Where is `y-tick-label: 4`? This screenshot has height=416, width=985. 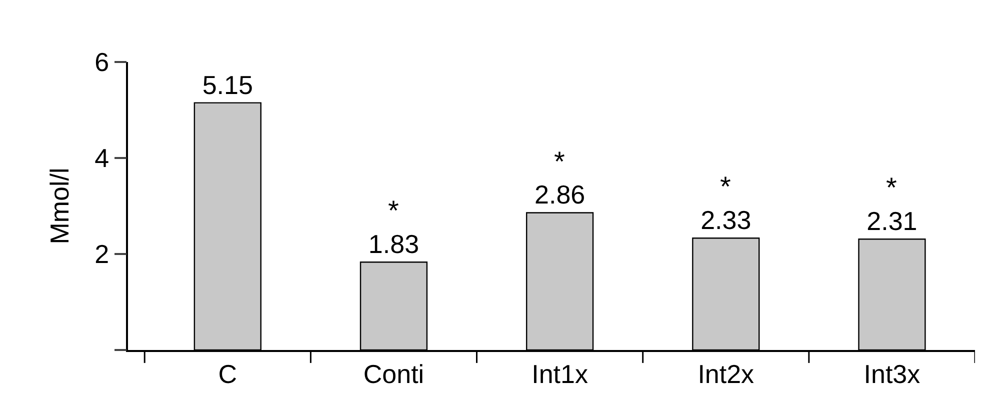 y-tick-label: 4 is located at coordinates (102, 158).